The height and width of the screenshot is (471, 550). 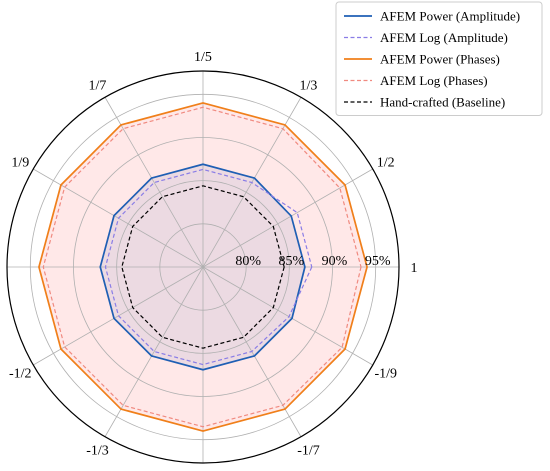 I want to click on legend-label: AFEM Power (Phases), so click(x=440, y=59).